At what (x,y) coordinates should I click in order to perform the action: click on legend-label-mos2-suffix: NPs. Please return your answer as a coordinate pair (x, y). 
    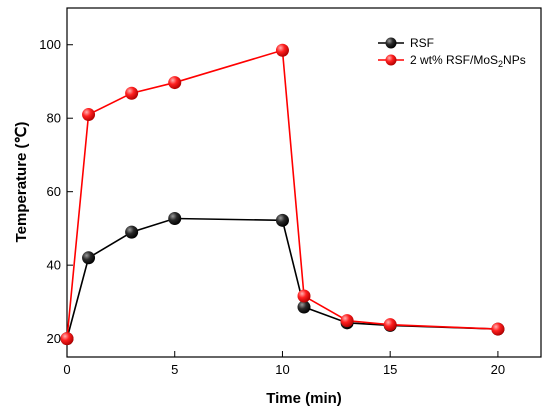
    Looking at the image, I should click on (514, 60).